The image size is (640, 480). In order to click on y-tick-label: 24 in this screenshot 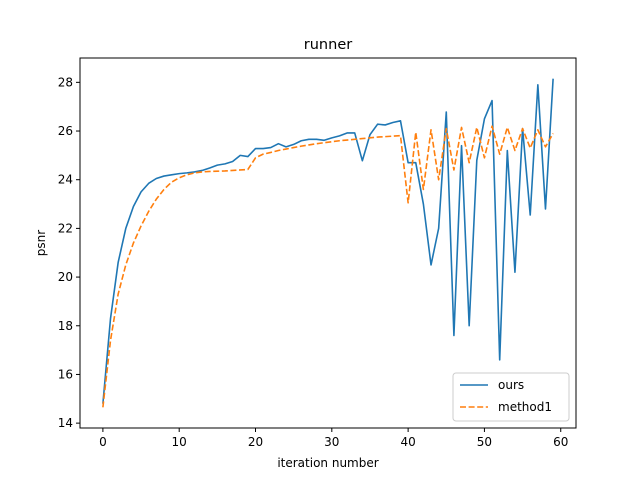, I will do `click(65, 180)`.